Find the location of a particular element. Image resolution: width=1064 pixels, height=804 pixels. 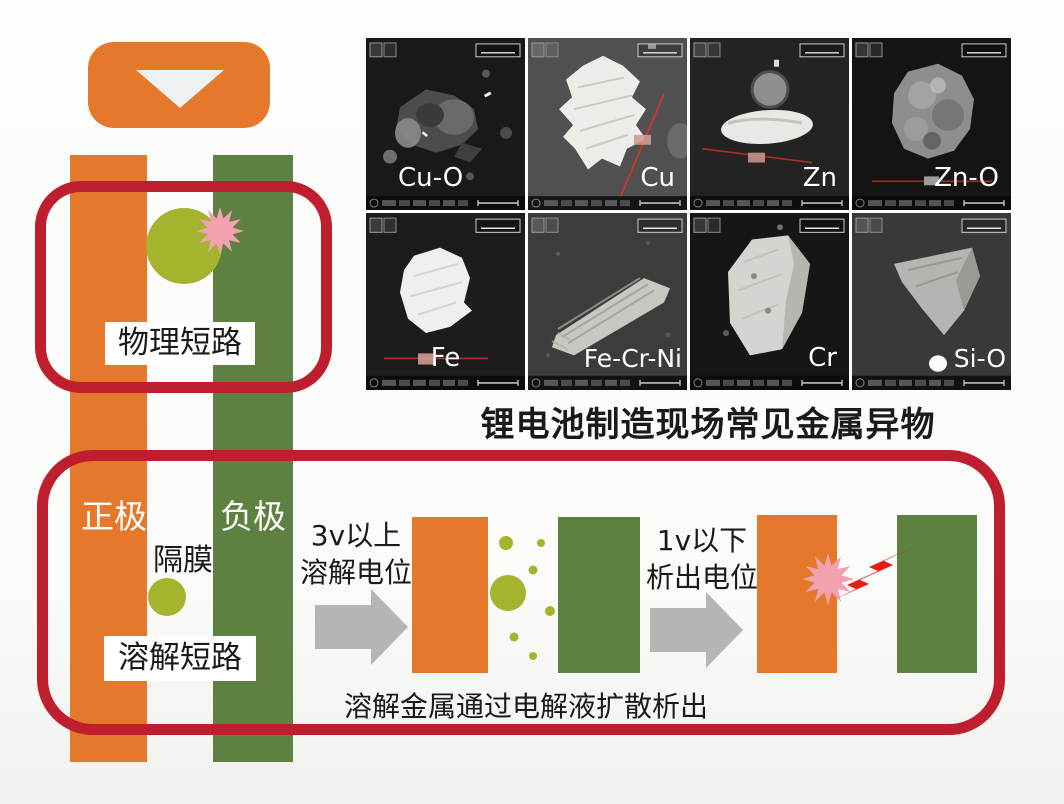

sem-image-fe-cr-ni is located at coordinates (607, 301).